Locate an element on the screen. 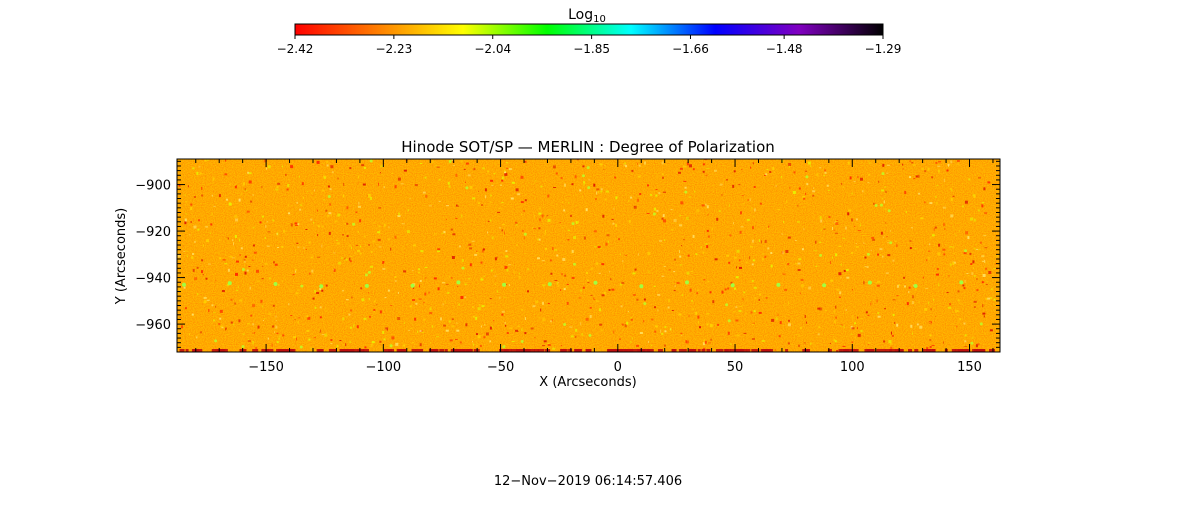 This screenshot has height=512, width=1177. colorbar-tick-label: −2.04 is located at coordinates (492, 49).